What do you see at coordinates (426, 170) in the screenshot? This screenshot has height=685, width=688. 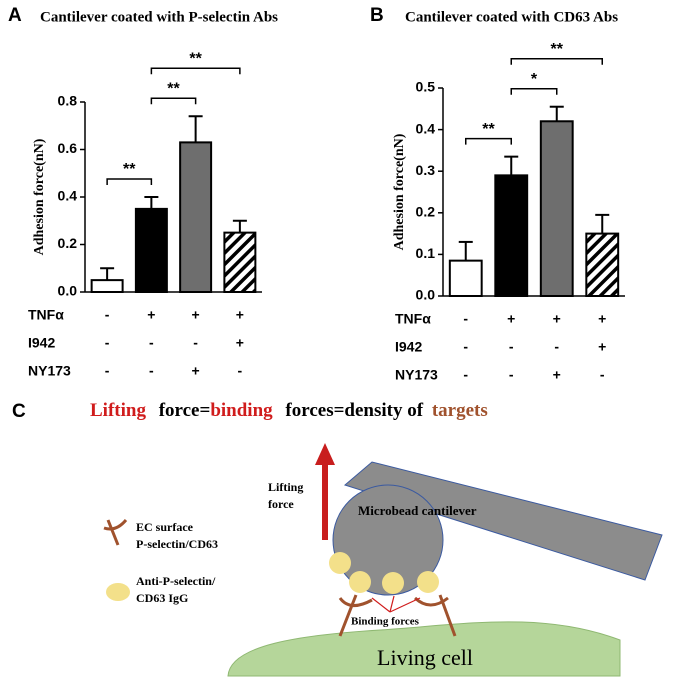 I see `y-tick-label: 0.3` at bounding box center [426, 170].